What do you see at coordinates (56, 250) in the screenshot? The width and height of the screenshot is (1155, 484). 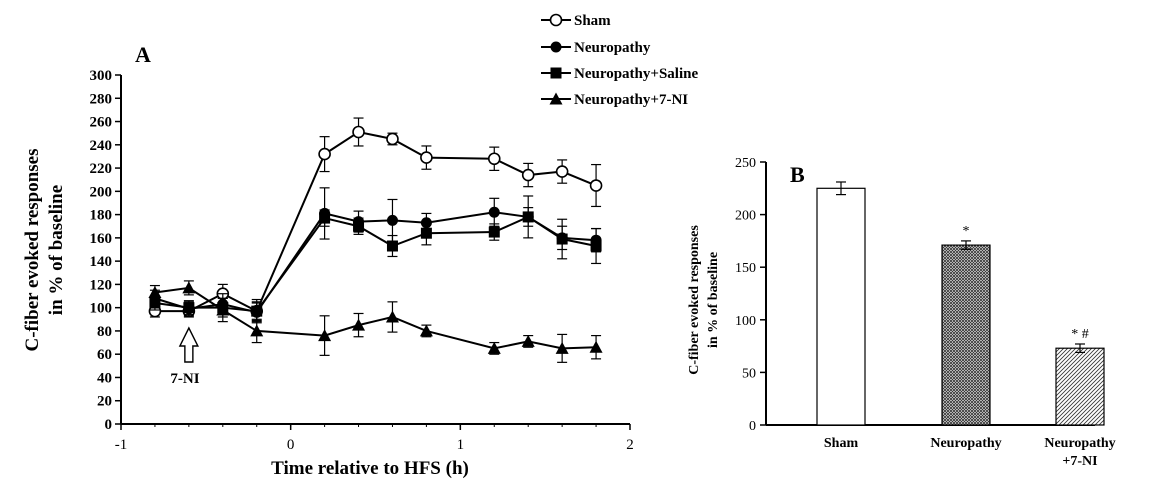 I see `panel-a-y-axis-label-line-2: in % of baseline` at bounding box center [56, 250].